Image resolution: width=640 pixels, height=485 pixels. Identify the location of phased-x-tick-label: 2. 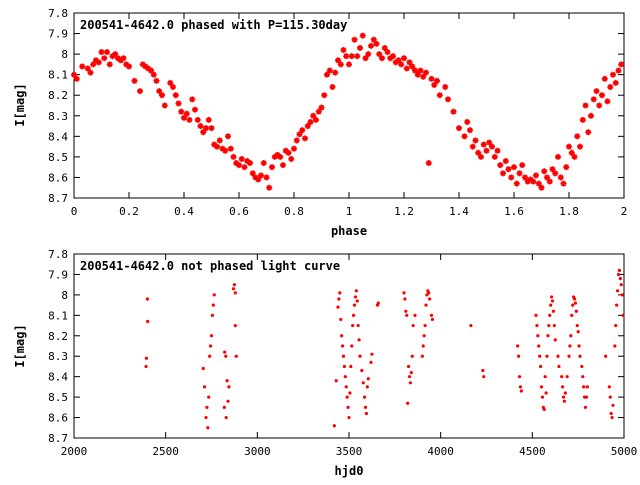
(624, 211).